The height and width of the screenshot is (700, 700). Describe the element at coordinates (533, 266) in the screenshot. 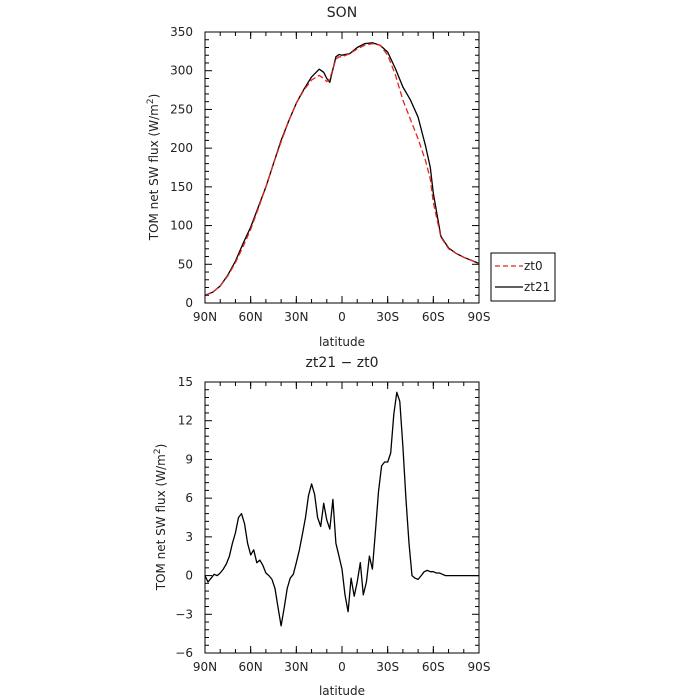

I see `legend-label-zt0: zt0` at that location.